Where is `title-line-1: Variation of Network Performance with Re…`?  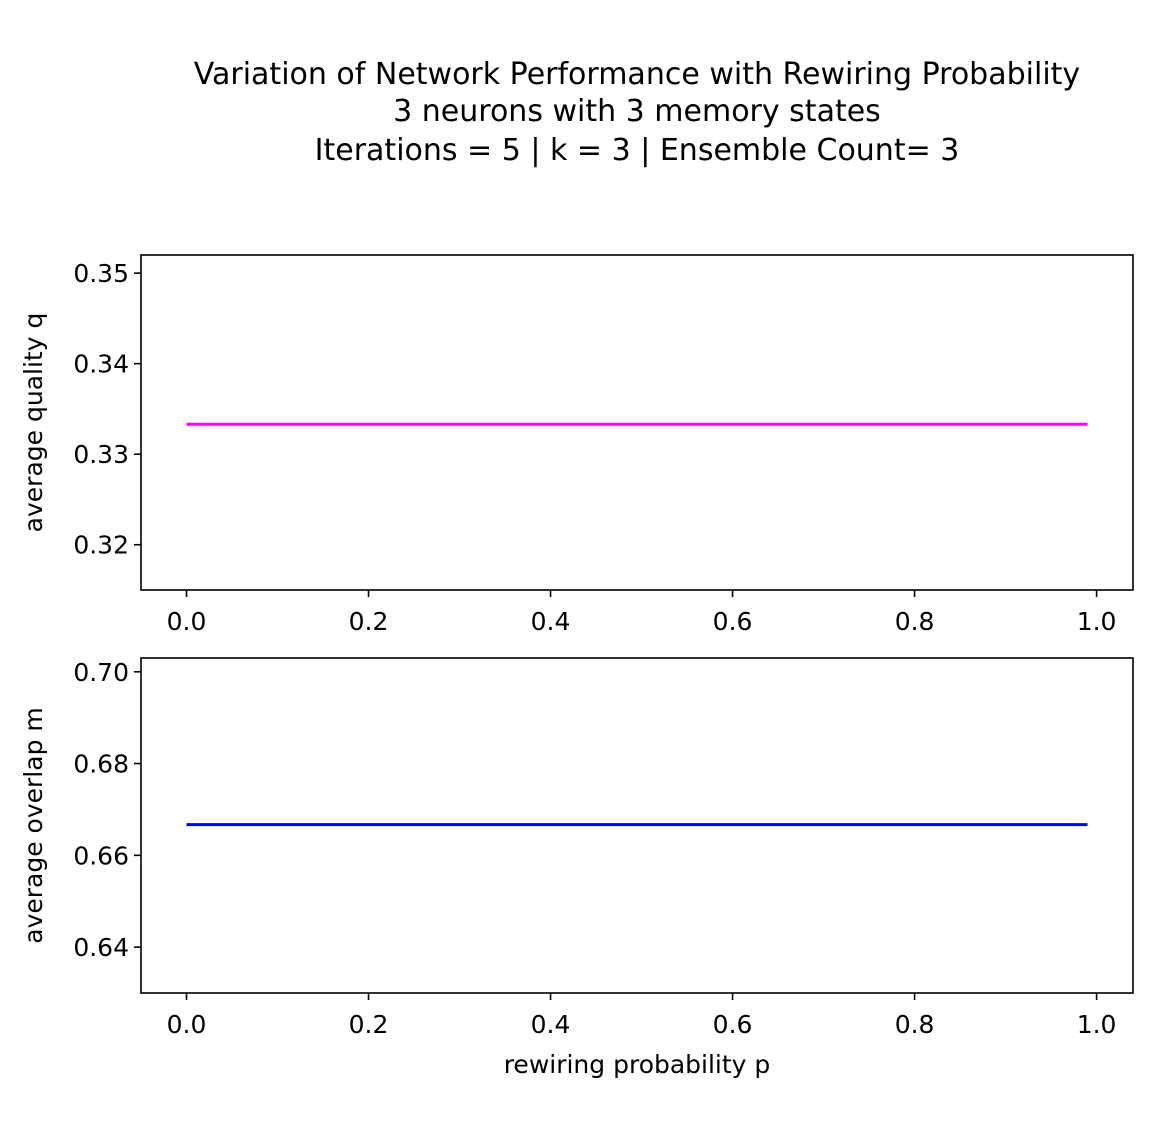 title-line-1: Variation of Network Performance with Re… is located at coordinates (637, 74).